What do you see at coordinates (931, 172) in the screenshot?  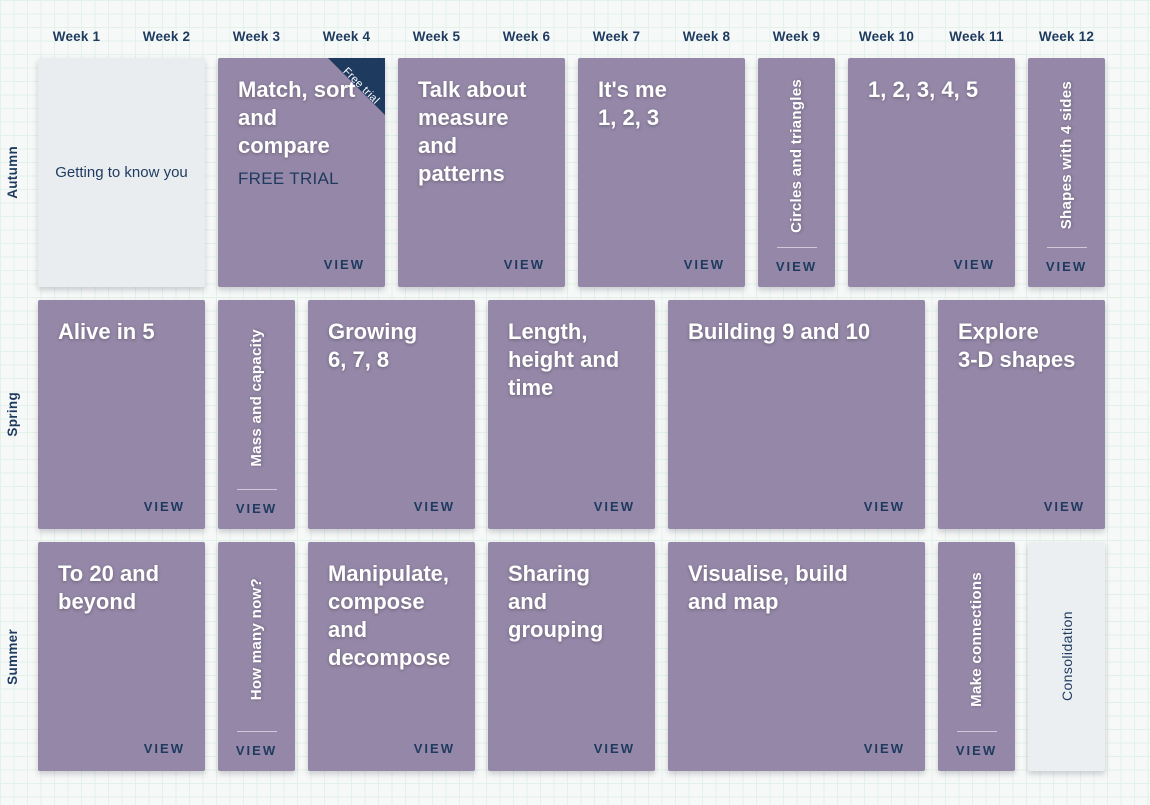 I see `card-1-2-3-4-5: 1, 2, 3, 4, 5 VIEW` at bounding box center [931, 172].